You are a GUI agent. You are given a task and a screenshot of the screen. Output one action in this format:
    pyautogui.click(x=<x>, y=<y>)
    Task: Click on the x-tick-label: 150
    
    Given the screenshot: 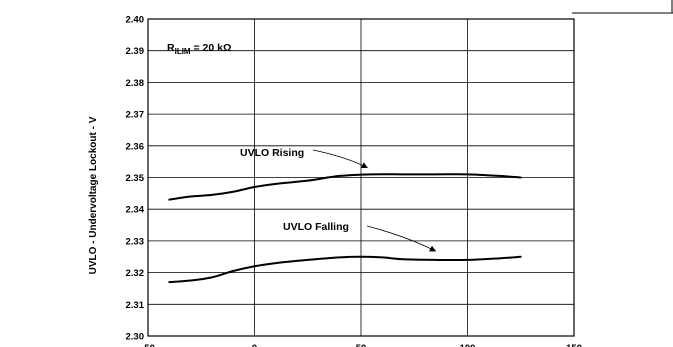 What is the action you would take?
    pyautogui.click(x=574, y=345)
    